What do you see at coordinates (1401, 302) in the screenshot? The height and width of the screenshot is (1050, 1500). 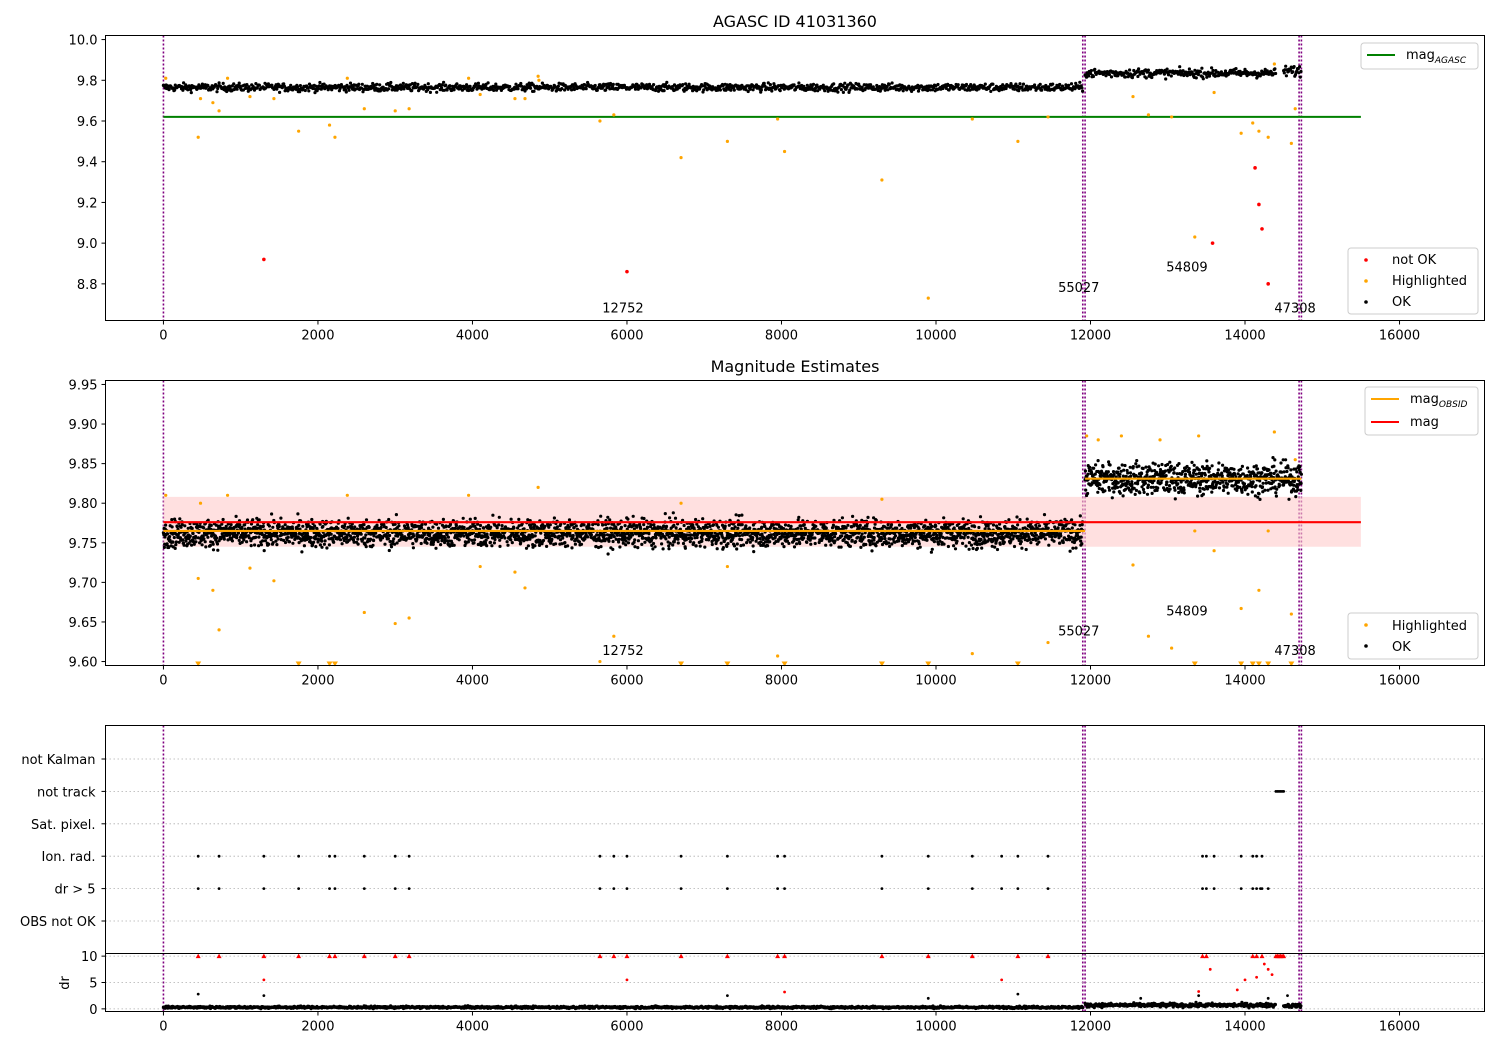 I see `legend-ok: OK` at bounding box center [1401, 302].